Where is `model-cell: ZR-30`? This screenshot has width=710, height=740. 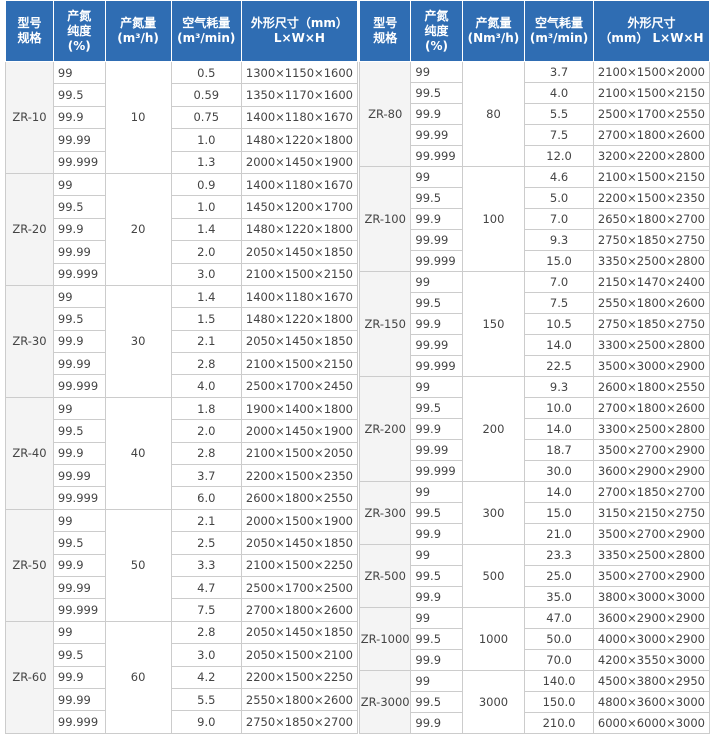
model-cell: ZR-30 is located at coordinates (29, 341).